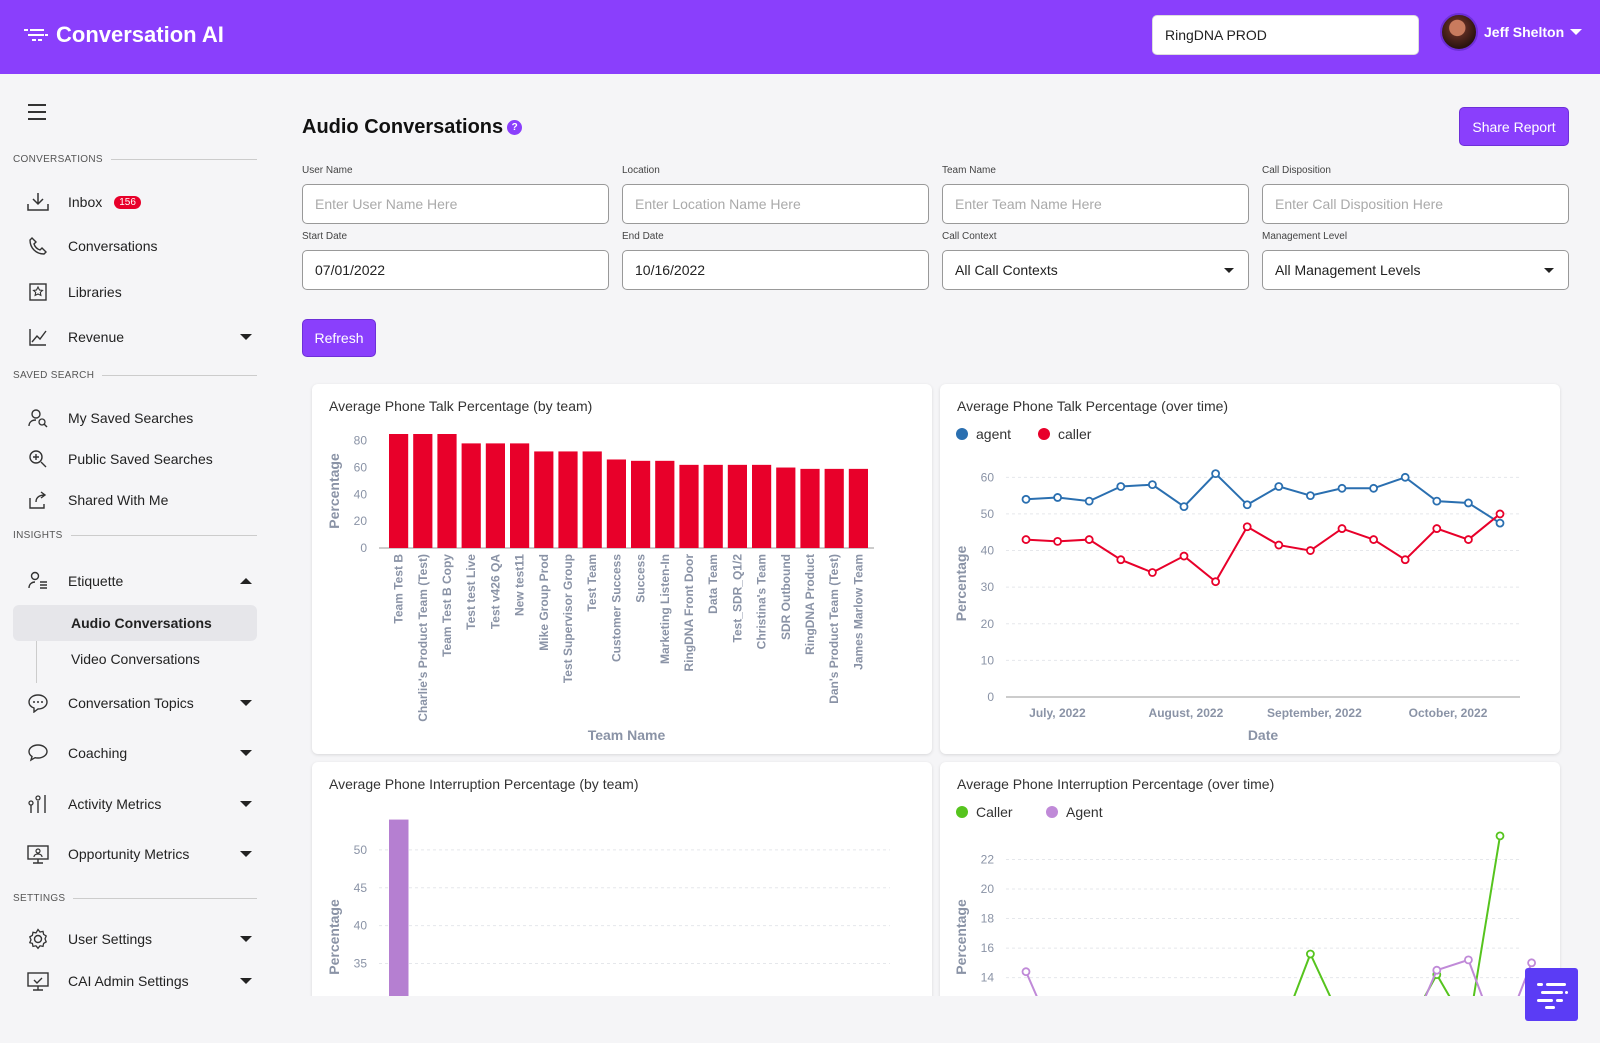 The image size is (1600, 1043). I want to click on sliders-icon, so click(38, 804).